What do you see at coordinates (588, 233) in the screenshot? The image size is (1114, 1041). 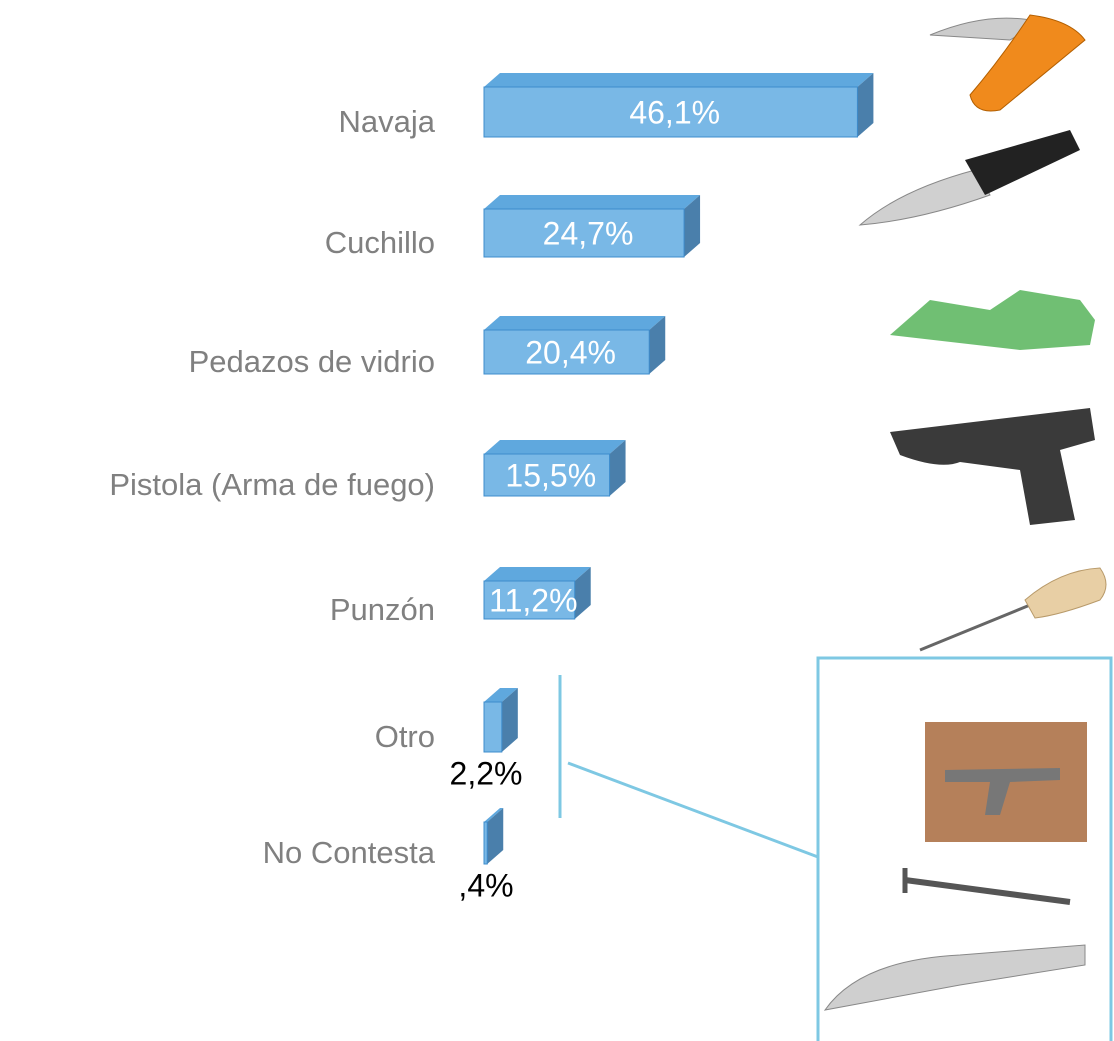 I see `value-label: 24,7%` at bounding box center [588, 233].